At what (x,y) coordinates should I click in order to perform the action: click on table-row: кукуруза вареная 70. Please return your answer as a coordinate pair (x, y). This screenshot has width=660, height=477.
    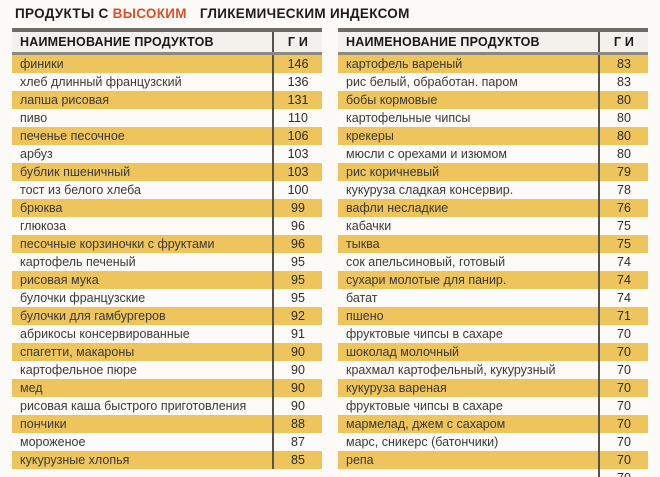
    Looking at the image, I should click on (493, 388).